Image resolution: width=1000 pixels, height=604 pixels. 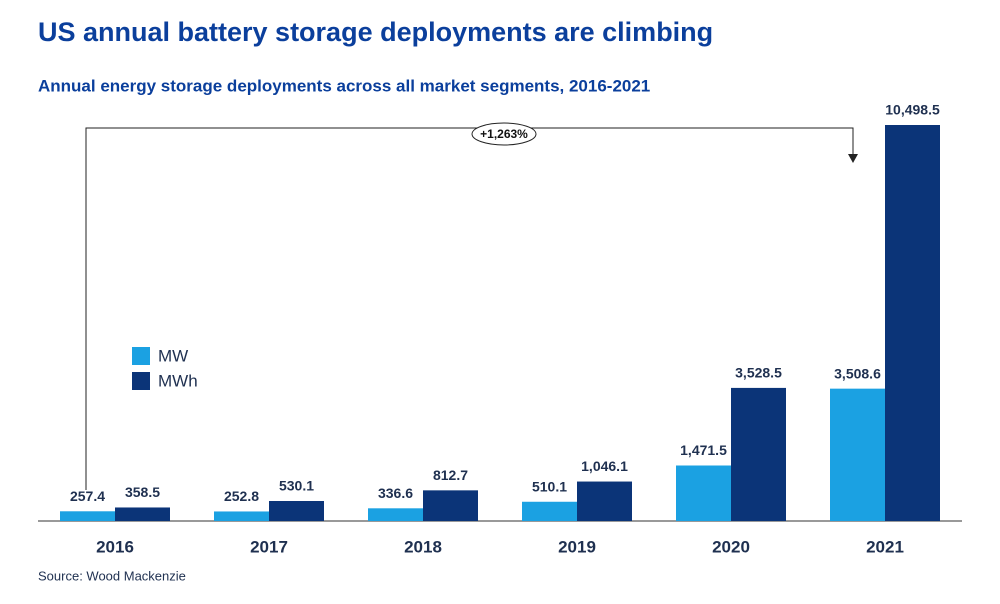 What do you see at coordinates (173, 355) in the screenshot?
I see `legend-label: MW` at bounding box center [173, 355].